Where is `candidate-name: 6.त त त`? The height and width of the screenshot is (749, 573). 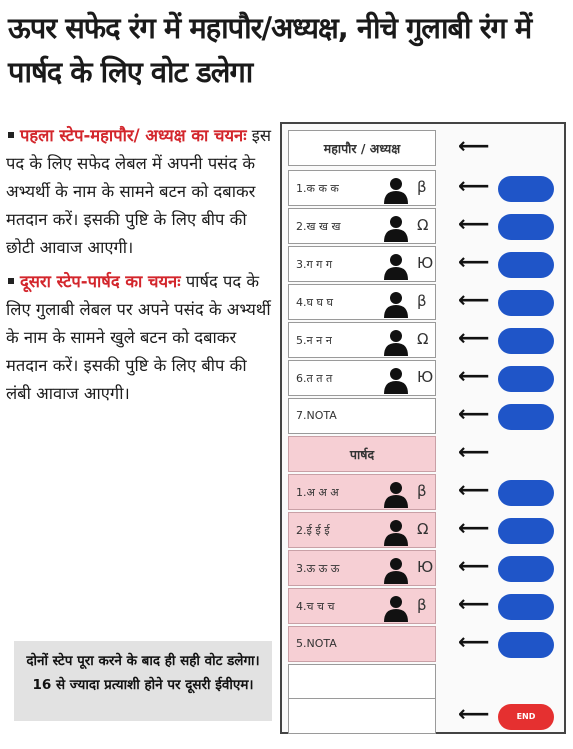
candidate-name: 6.त त त is located at coordinates (314, 378).